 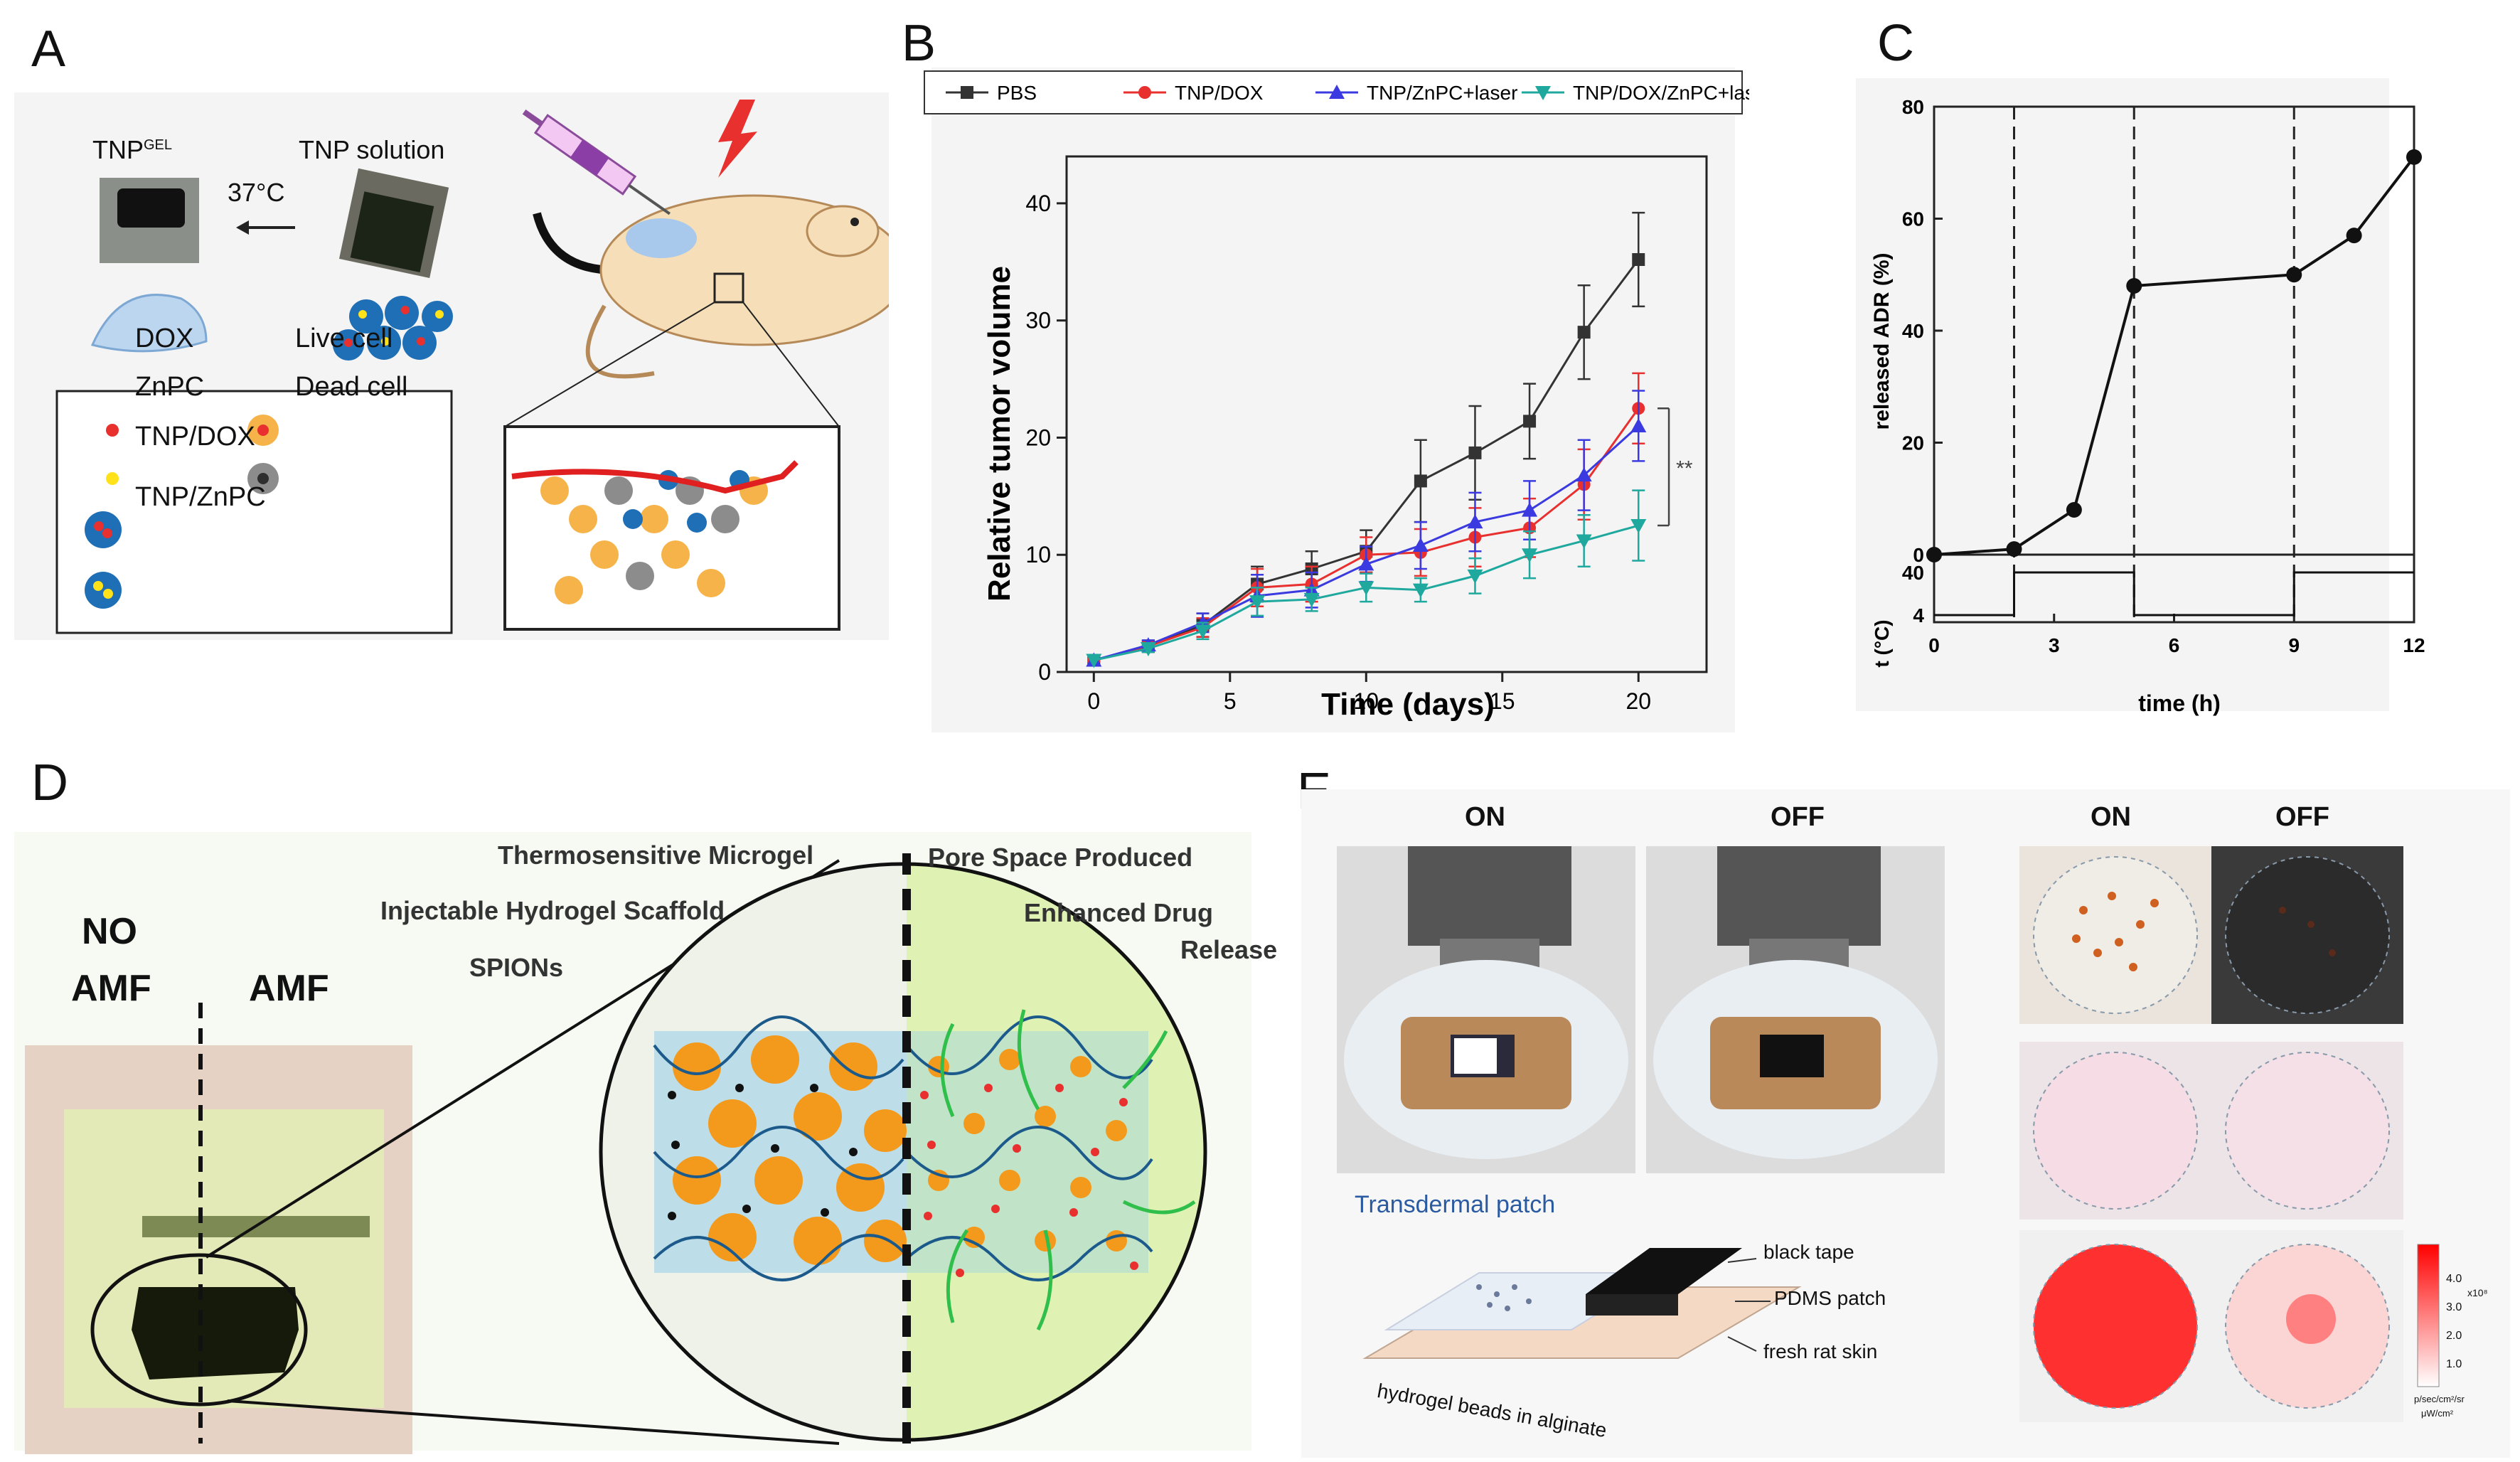 What do you see at coordinates (1882, 643) in the screenshot?
I see `chart-c-temp-axis-label: t (°C)` at bounding box center [1882, 643].